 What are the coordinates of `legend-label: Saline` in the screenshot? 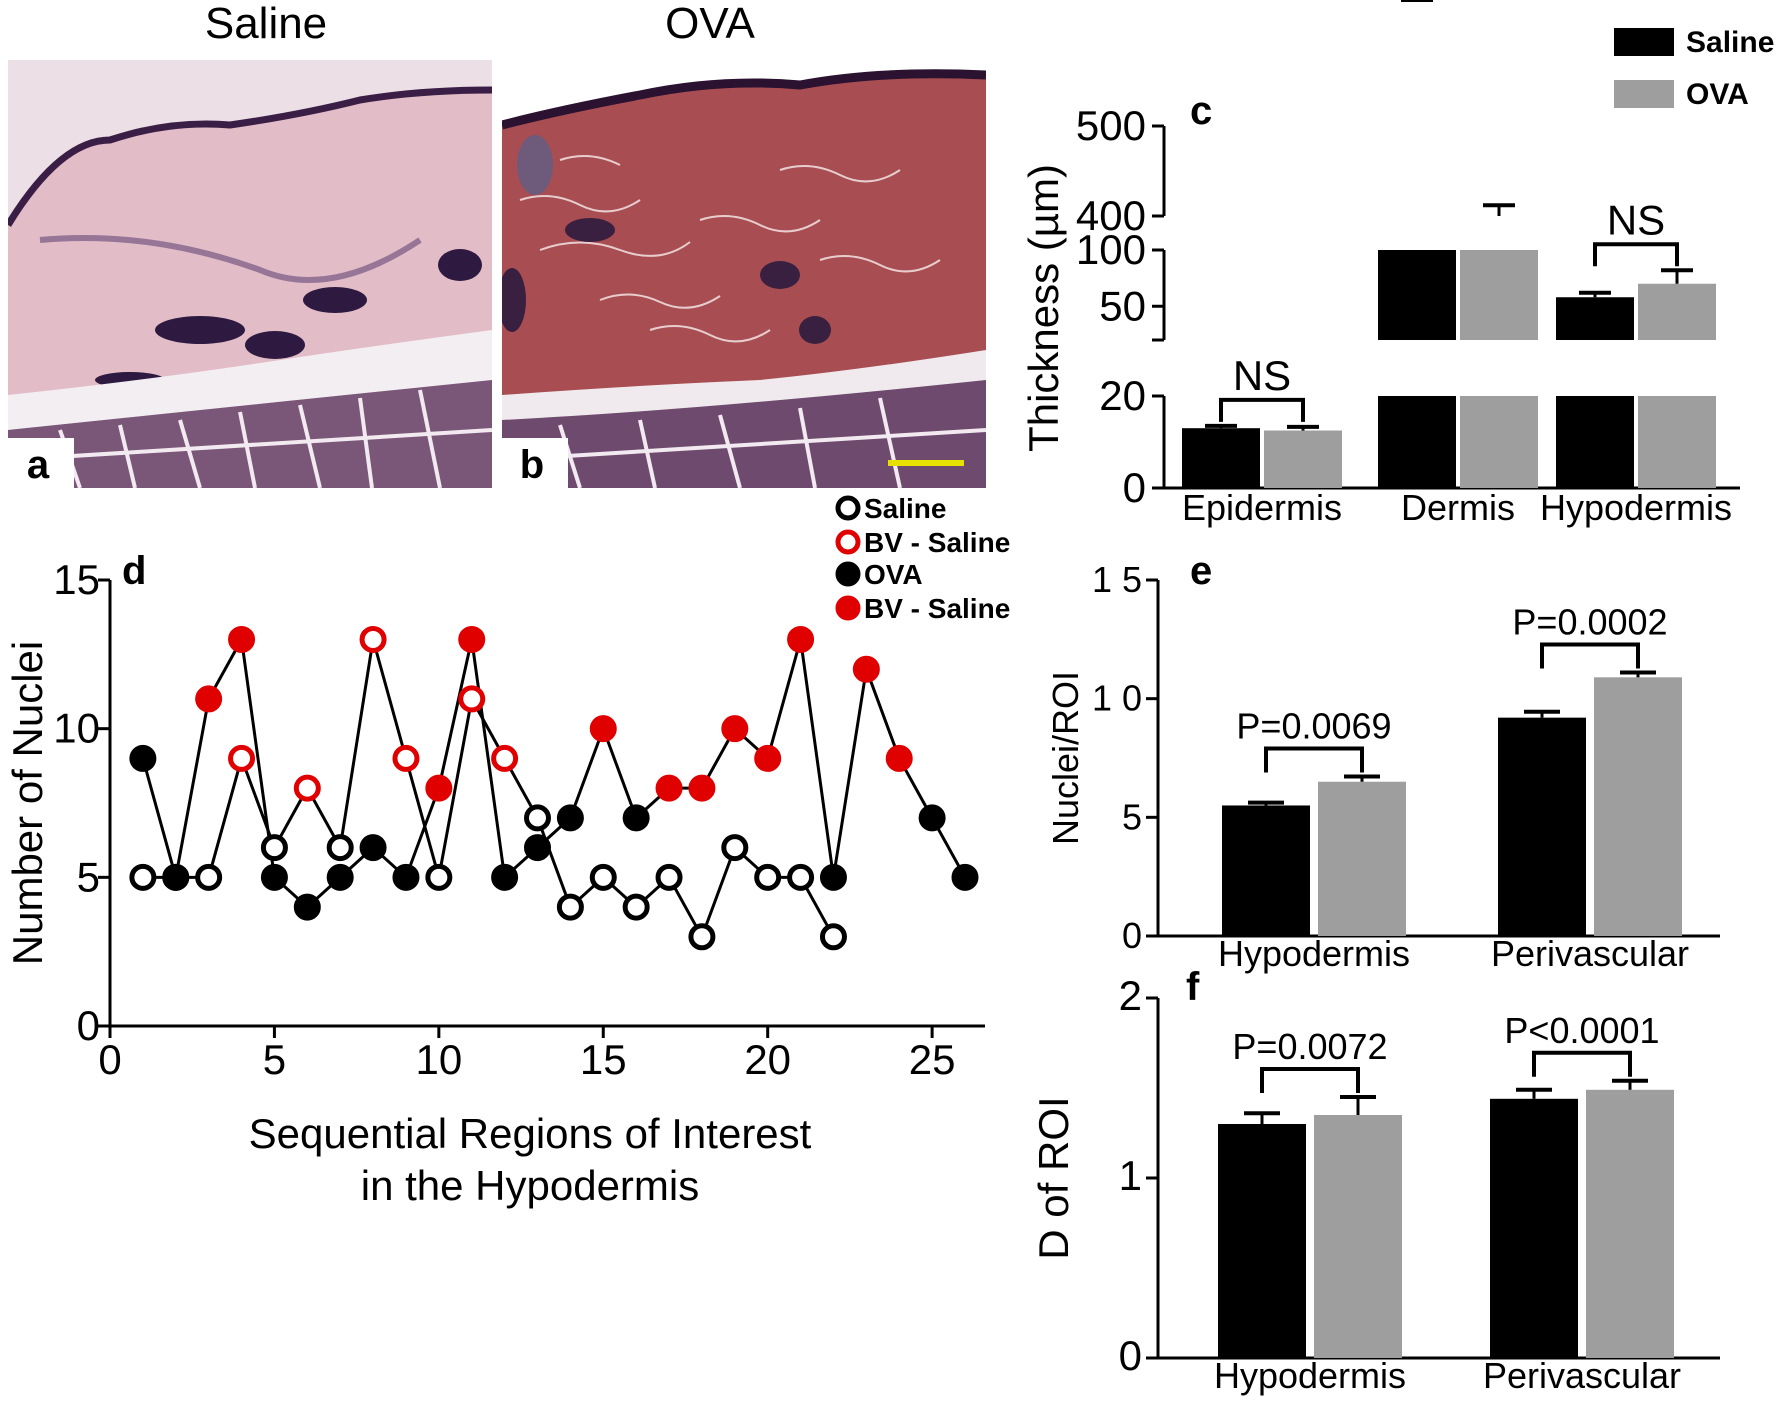 It's located at (905, 508).